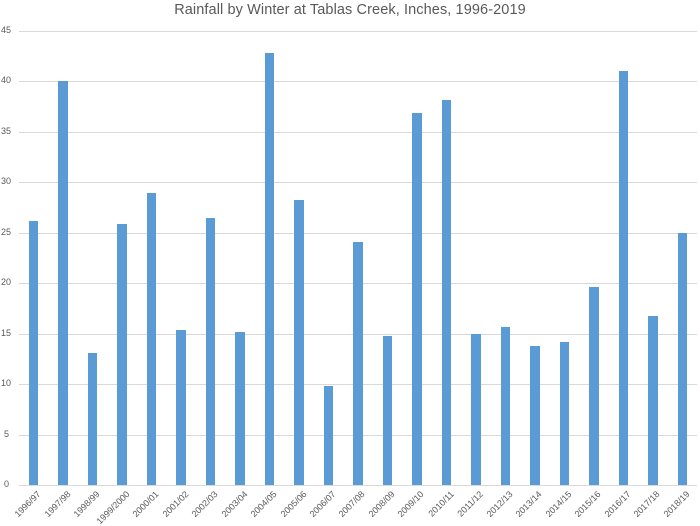 Image resolution: width=700 pixels, height=526 pixels. Describe the element at coordinates (528, 504) in the screenshot. I see `x-tick-label: 2013/14` at that location.